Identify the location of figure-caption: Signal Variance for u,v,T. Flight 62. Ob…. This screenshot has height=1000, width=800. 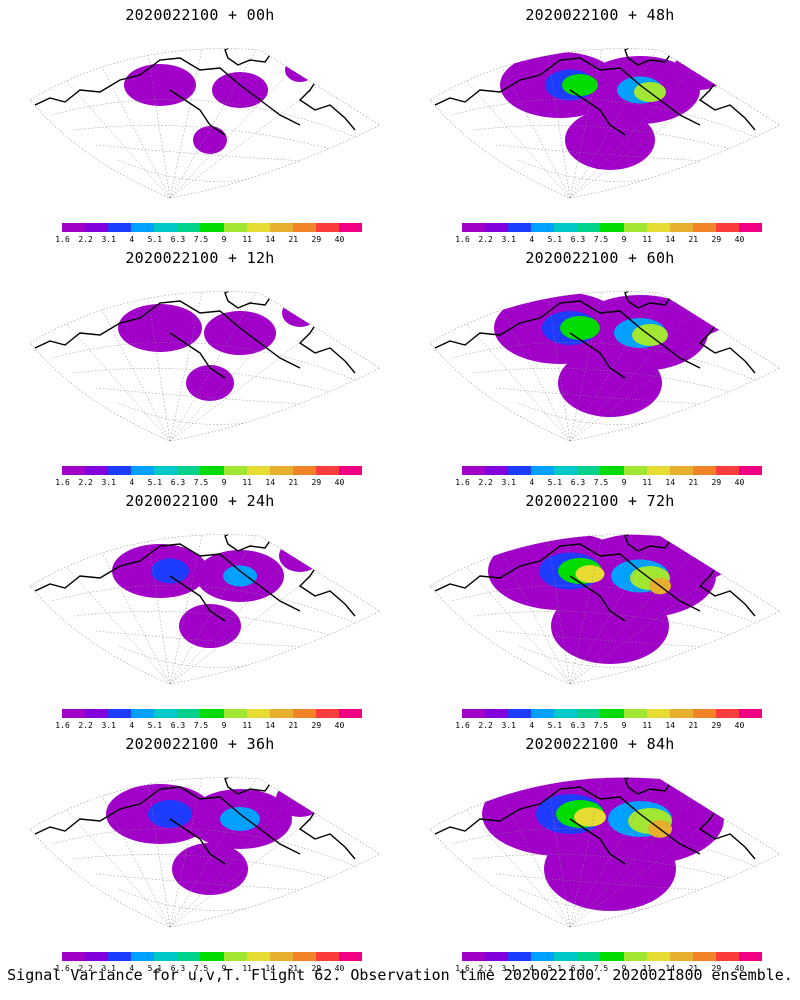
(400, 975).